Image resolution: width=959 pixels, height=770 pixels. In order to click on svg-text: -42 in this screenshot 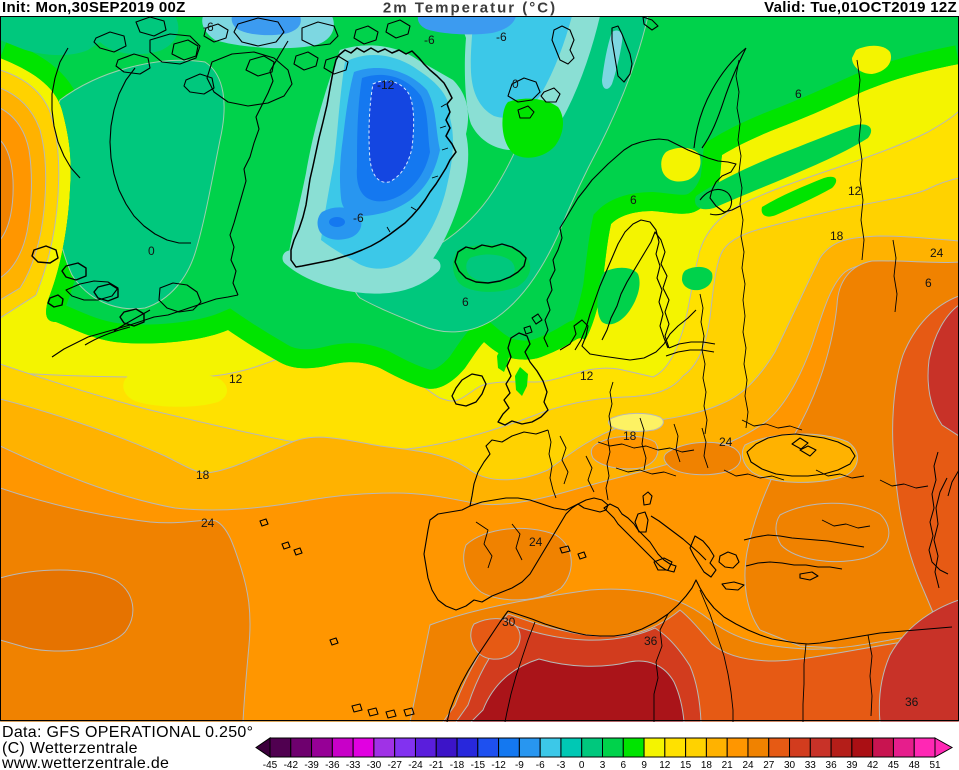, I will do `click(291, 765)`.